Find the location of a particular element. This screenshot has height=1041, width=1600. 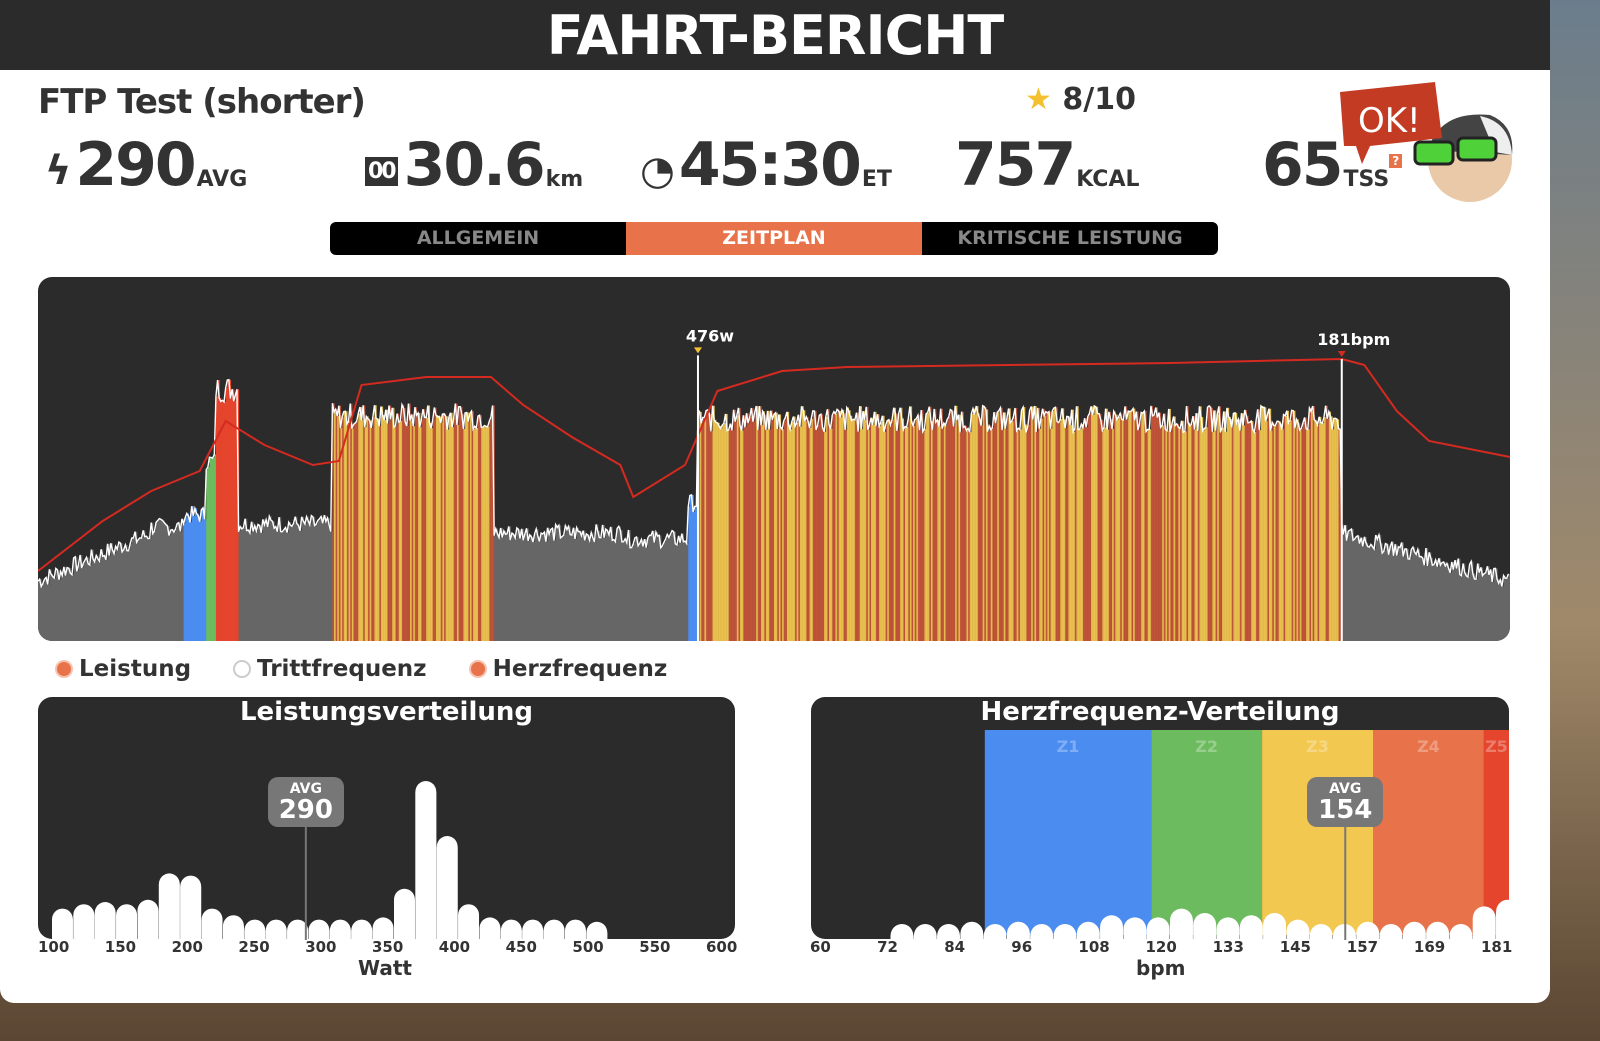

legend-herzfrequenz: Herzfrequenz is located at coordinates (567, 669).